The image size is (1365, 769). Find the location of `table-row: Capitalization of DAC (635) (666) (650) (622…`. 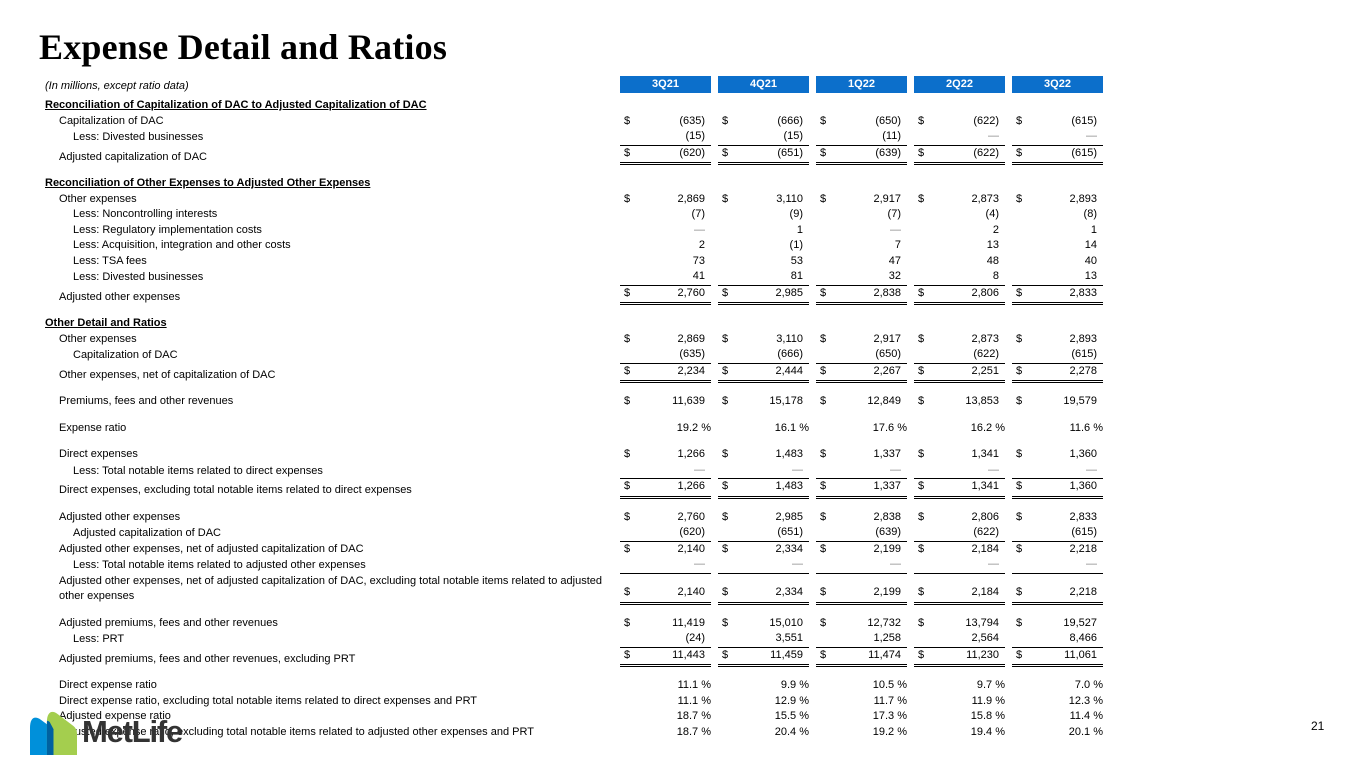

table-row: Capitalization of DAC (635) (666) (650) (622… is located at coordinates (574, 355).